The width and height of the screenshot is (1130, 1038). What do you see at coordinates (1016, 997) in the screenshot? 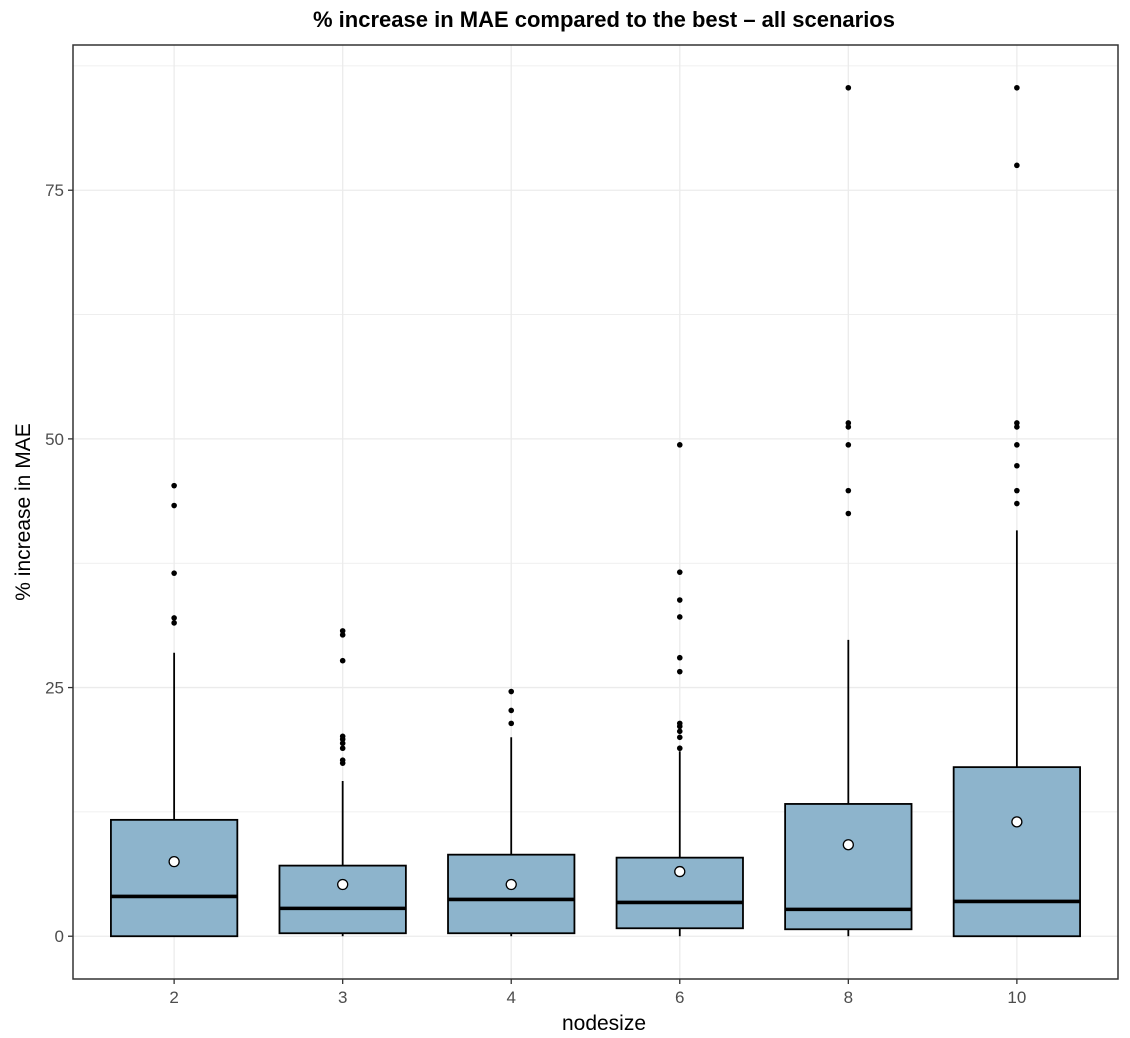
I see `x-tick-label: 10` at bounding box center [1016, 997].